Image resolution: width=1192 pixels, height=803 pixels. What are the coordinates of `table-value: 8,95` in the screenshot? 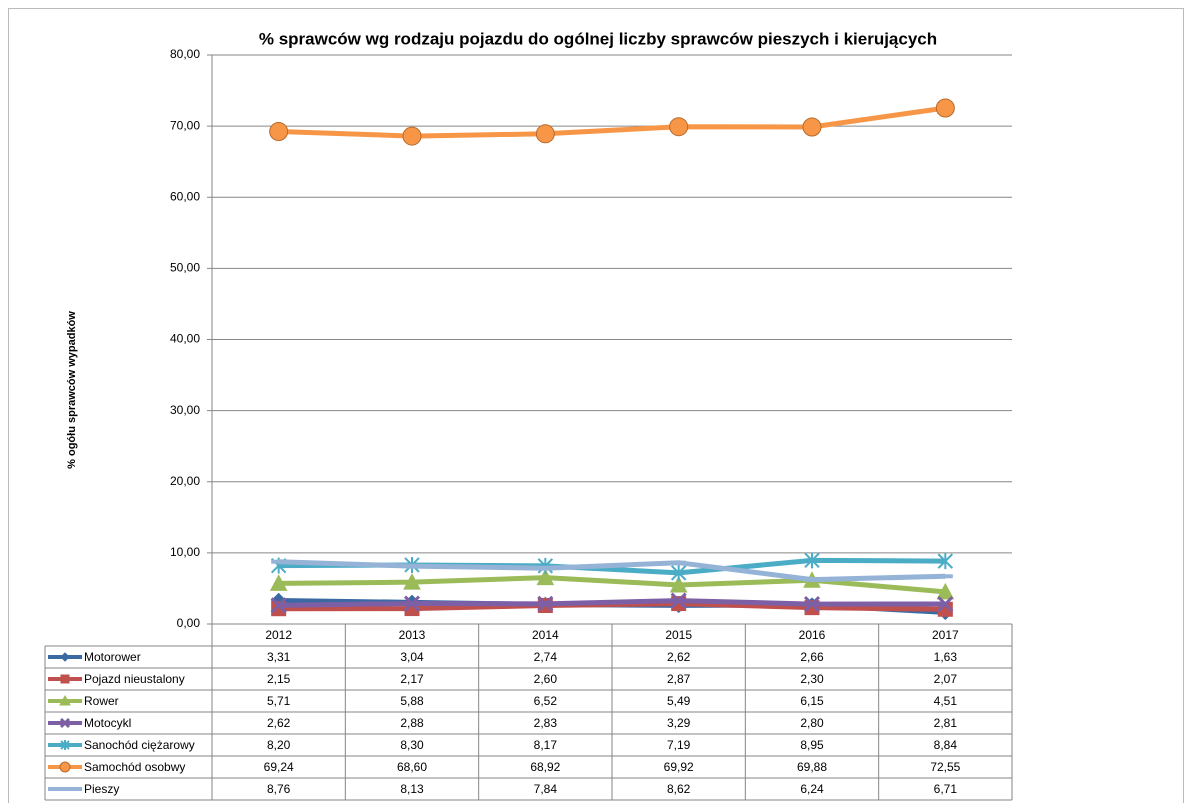 It's located at (812, 745).